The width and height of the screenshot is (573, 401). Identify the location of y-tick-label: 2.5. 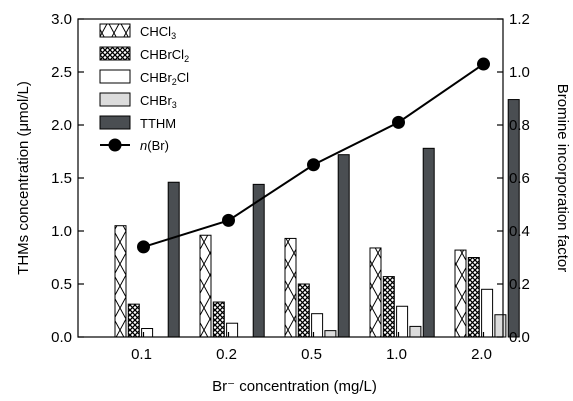
(61, 72).